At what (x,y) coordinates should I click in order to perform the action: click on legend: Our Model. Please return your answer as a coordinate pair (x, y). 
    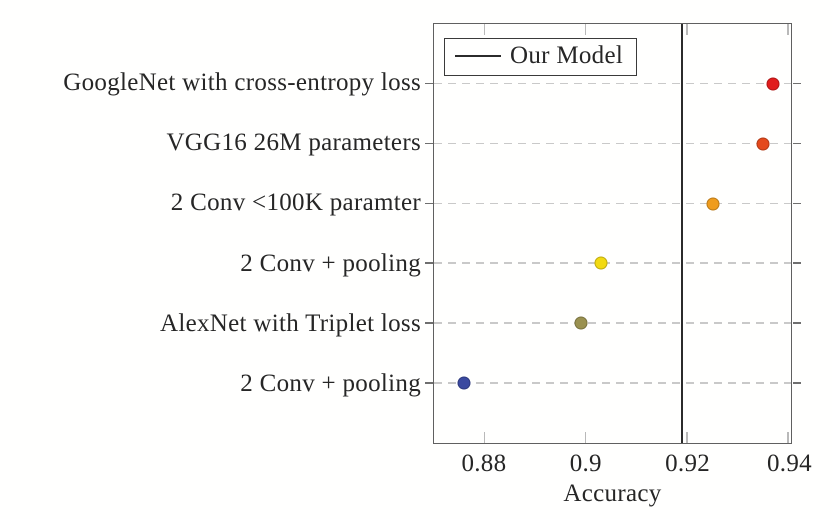
    Looking at the image, I should click on (541, 57).